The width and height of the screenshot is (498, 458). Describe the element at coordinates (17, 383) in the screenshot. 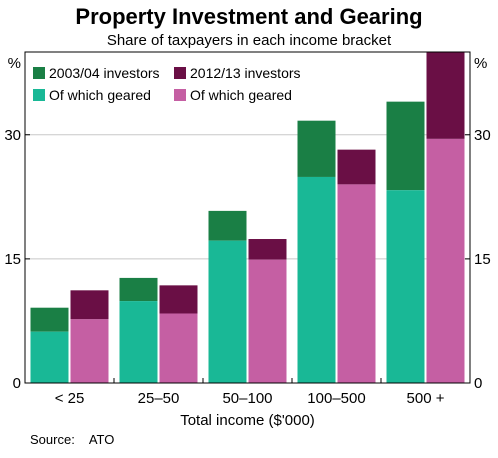

I see `y-tick-label-left: 0` at that location.